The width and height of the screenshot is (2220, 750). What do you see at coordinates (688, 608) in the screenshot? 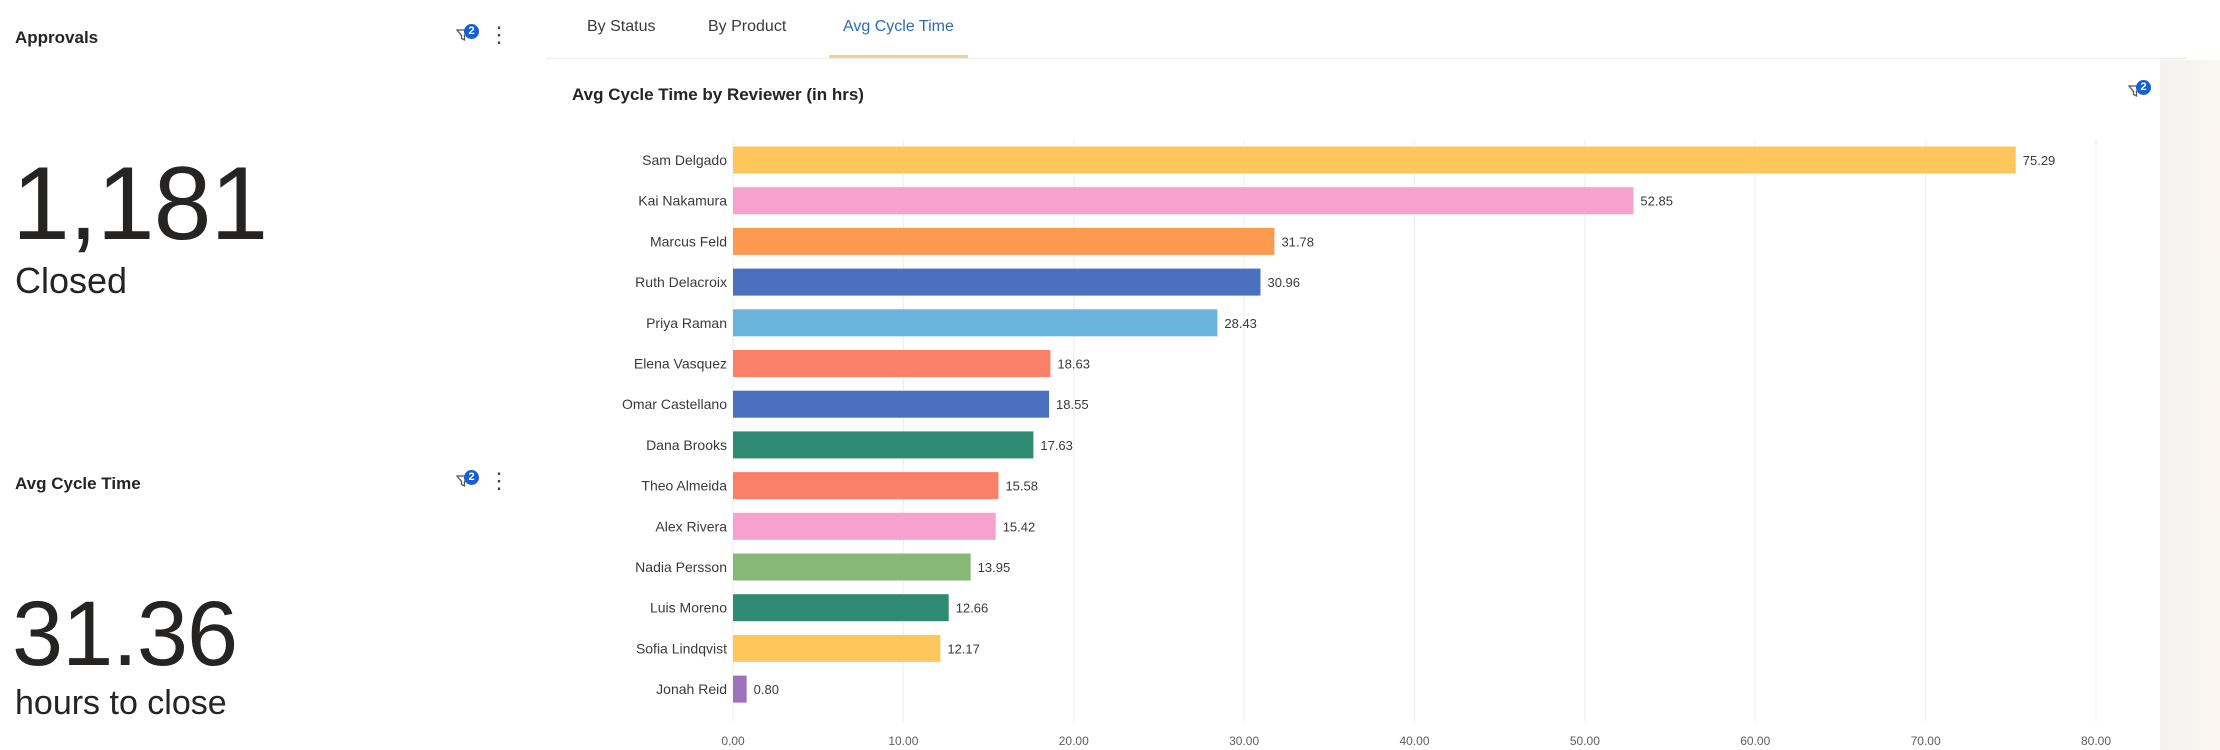
I see `category-label: Luis Moreno` at bounding box center [688, 608].